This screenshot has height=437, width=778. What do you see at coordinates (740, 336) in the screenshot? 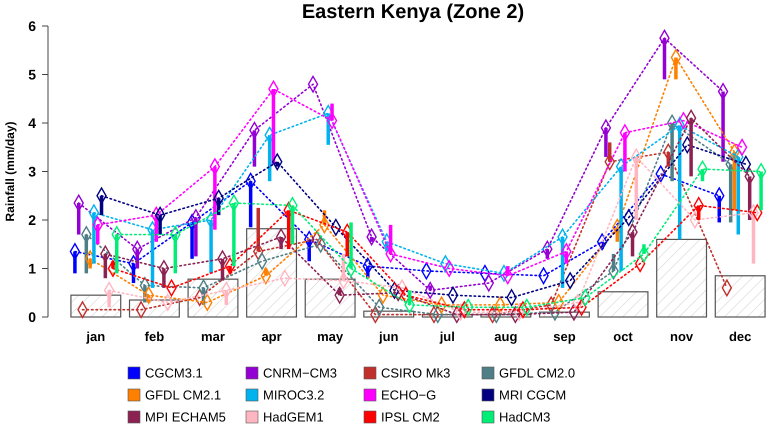
I see `x-tick-label: dec` at bounding box center [740, 336].